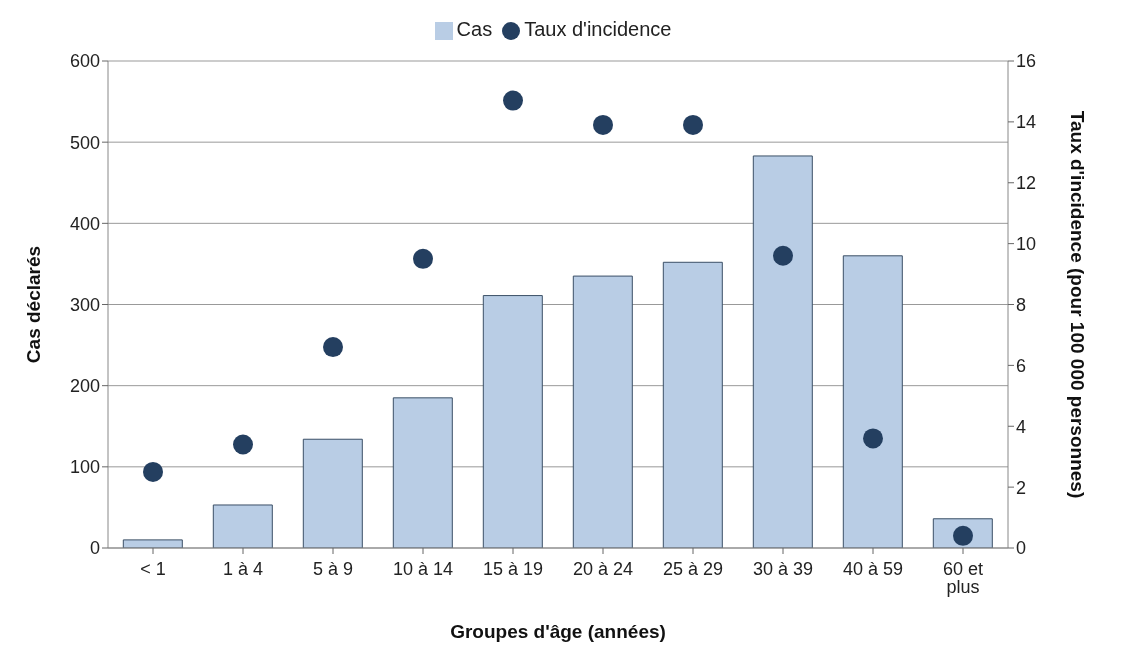 This screenshot has height=651, width=1125. Describe the element at coordinates (603, 568) in the screenshot. I see `x-tick-label: 20 à 24` at that location.